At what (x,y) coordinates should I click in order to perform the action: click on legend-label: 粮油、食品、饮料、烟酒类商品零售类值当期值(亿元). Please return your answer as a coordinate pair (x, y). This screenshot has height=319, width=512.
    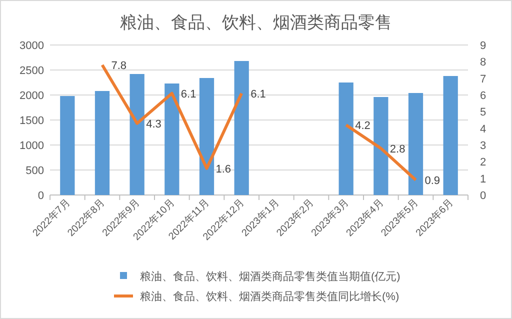
    Looking at the image, I should click on (270, 276).